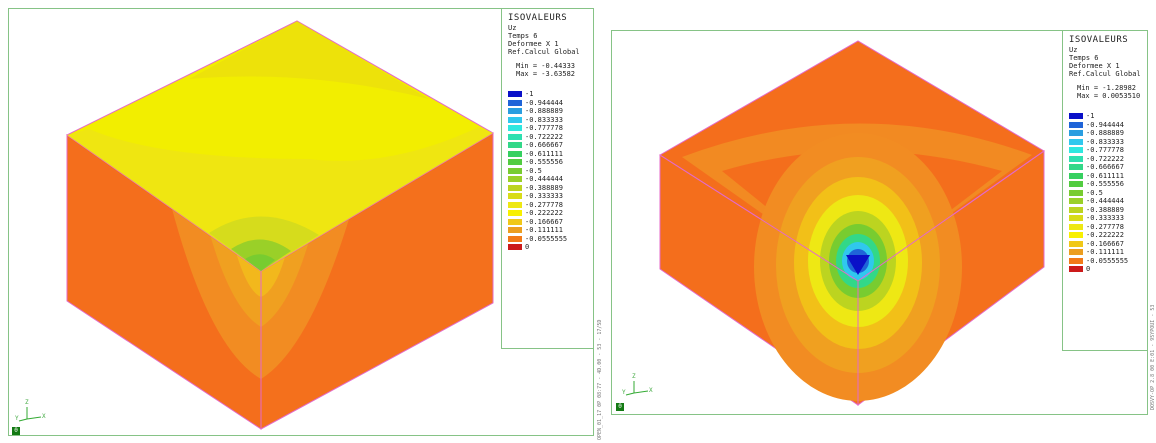 The width and height of the screenshot is (1156, 443). I want to click on legend-level: -0.555556, so click(1108, 184).